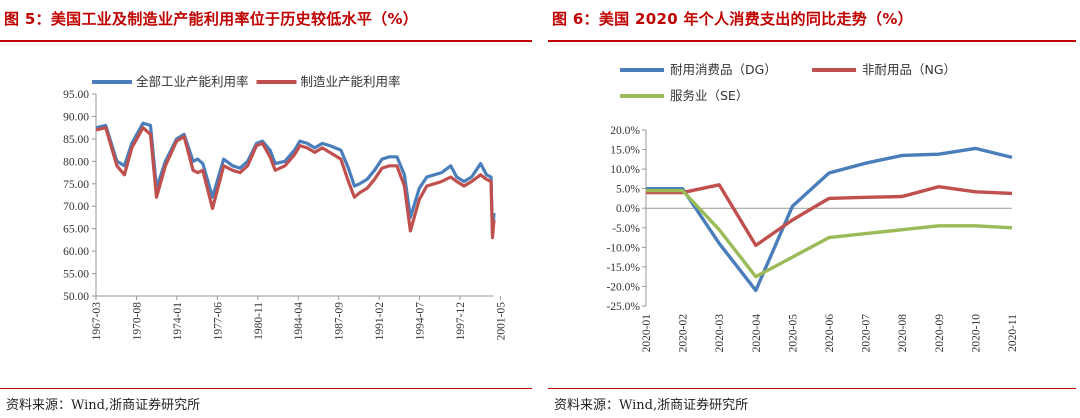 The height and width of the screenshot is (418, 1080). What do you see at coordinates (903, 333) in the screenshot?
I see `x-tick-label: 2020-08` at bounding box center [903, 333].